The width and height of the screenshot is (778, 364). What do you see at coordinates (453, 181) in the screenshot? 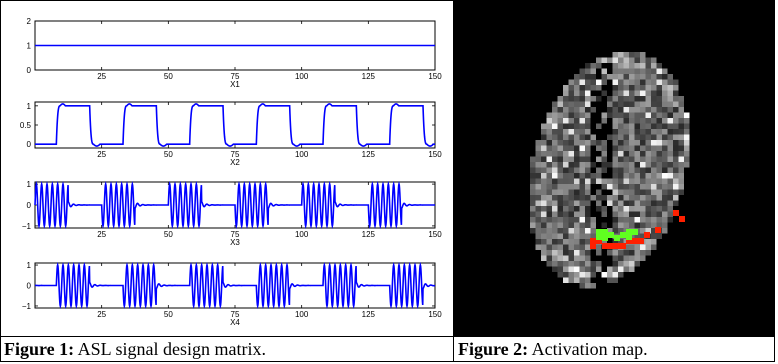
I see `column-divider` at bounding box center [453, 181].